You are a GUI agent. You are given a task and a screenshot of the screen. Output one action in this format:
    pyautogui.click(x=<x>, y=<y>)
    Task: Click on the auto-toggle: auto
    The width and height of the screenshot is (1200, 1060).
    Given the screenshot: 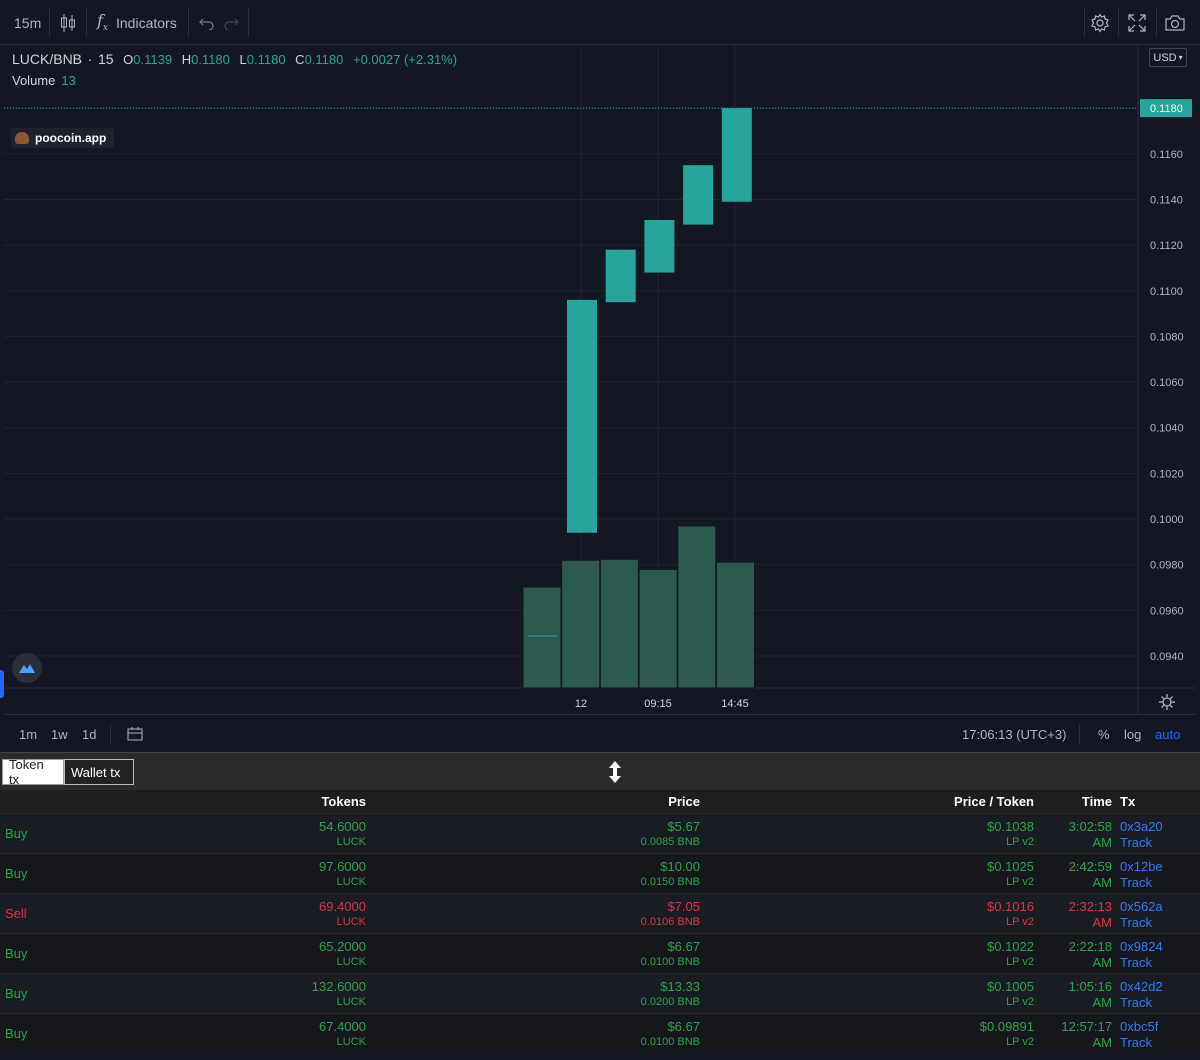 What is the action you would take?
    pyautogui.click(x=1167, y=734)
    